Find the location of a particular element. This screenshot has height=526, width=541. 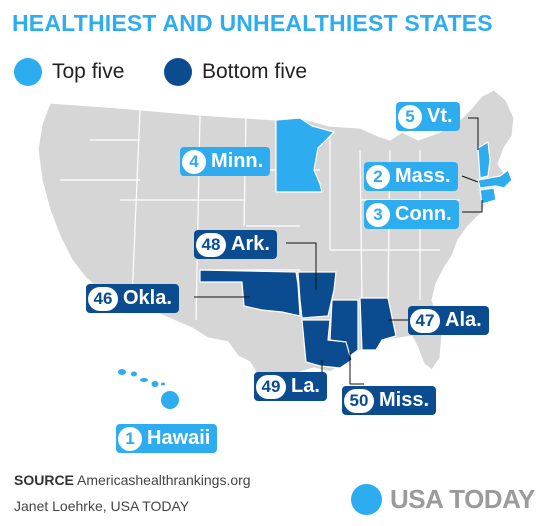

label-oklahoma: 46 Okla. is located at coordinates (132, 298).